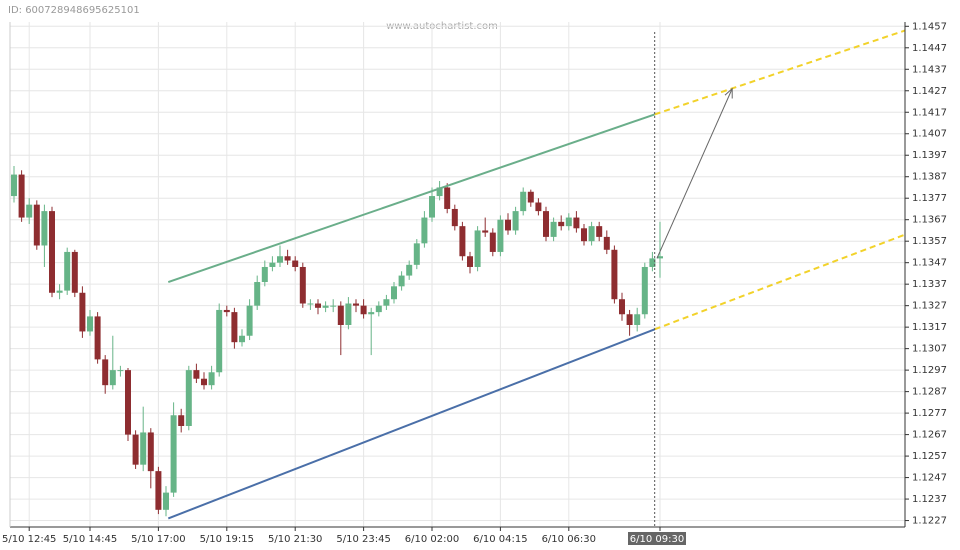 This screenshot has width=960, height=550. What do you see at coordinates (929, 413) in the screenshot?
I see `y-tick-label: 1.1277` at bounding box center [929, 413].